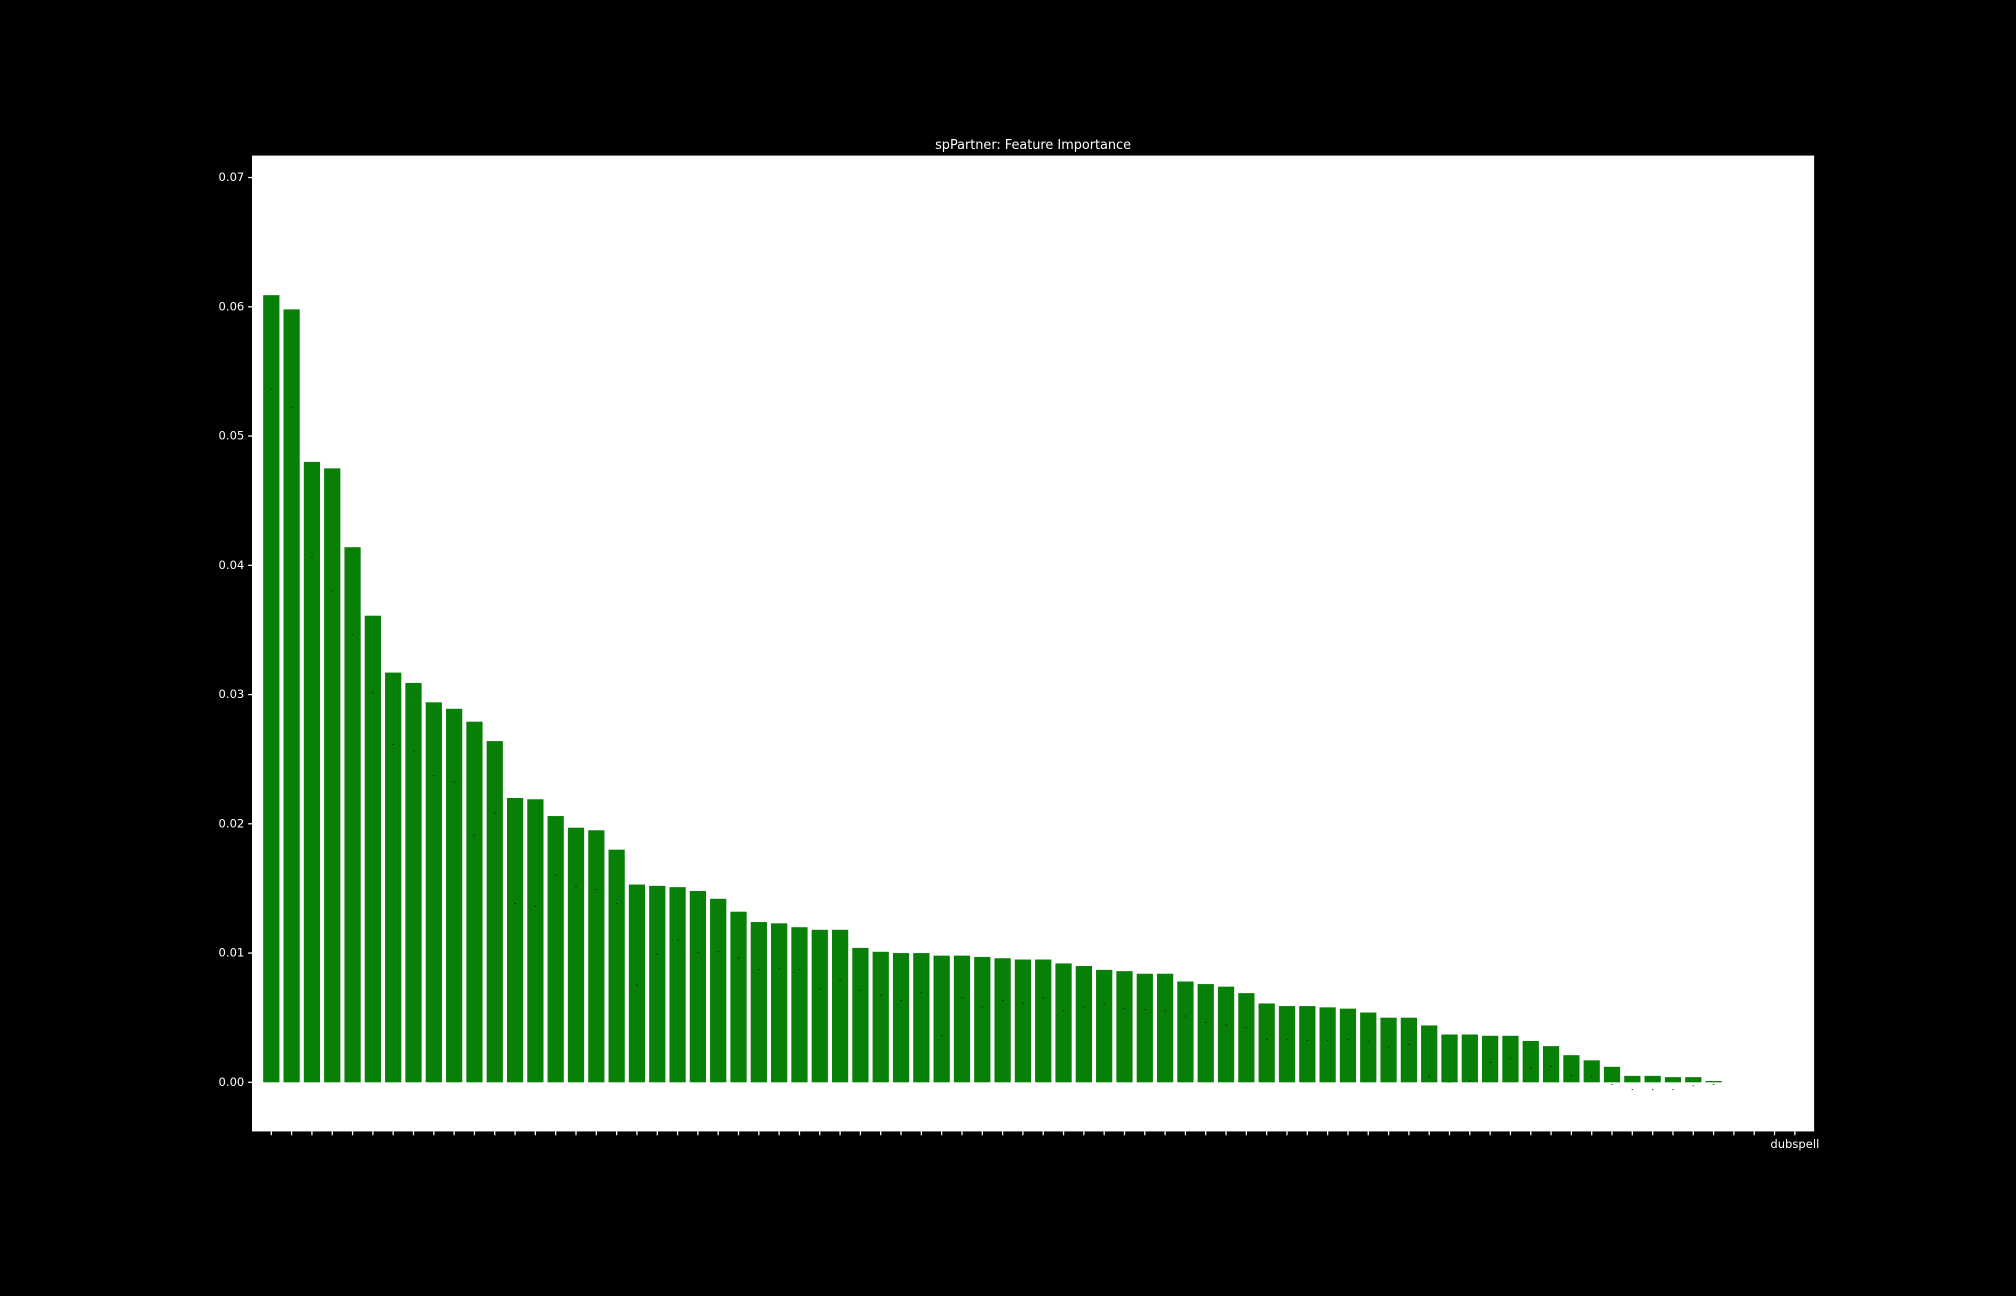 Image resolution: width=2016 pixels, height=1296 pixels. I want to click on y-tick-label: 0.00, so click(232, 1082).